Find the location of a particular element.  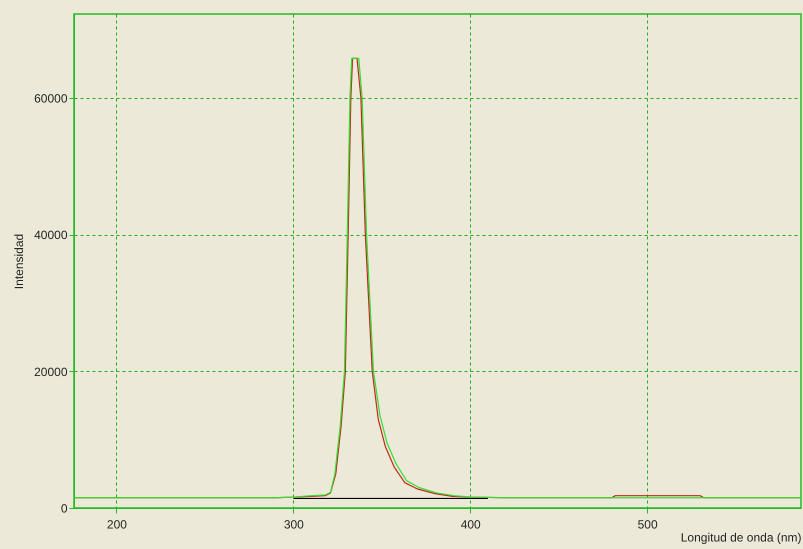

y-tick-label: 0 is located at coordinates (64, 509).